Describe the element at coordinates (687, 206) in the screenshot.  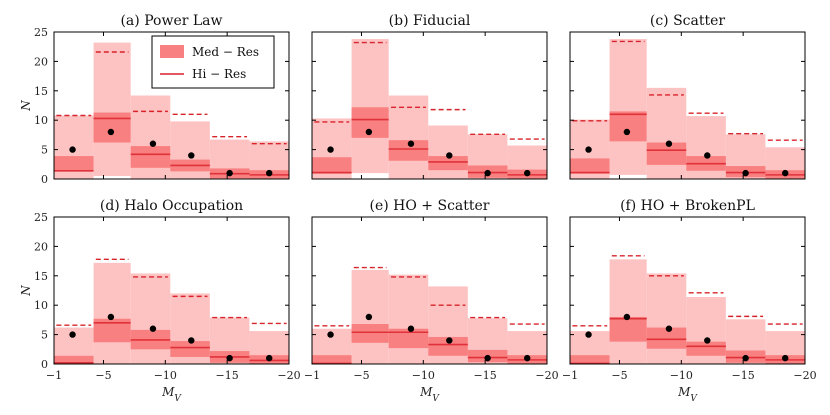
I see `panel-title: (f) HO + BrokenPL` at that location.